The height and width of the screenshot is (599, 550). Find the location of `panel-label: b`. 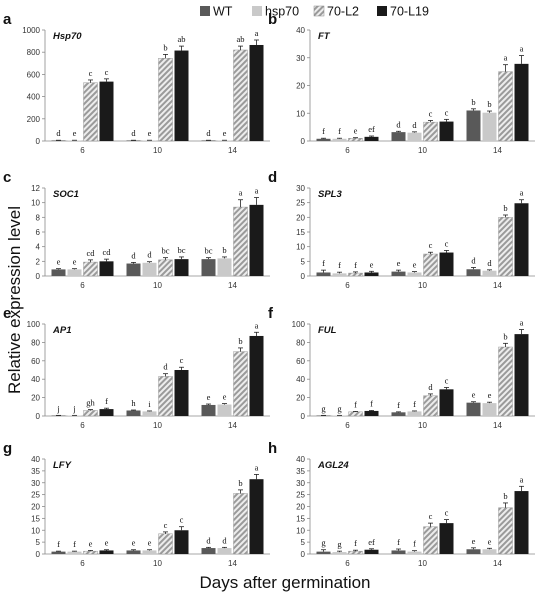

panel-label: b is located at coordinates (272, 19).